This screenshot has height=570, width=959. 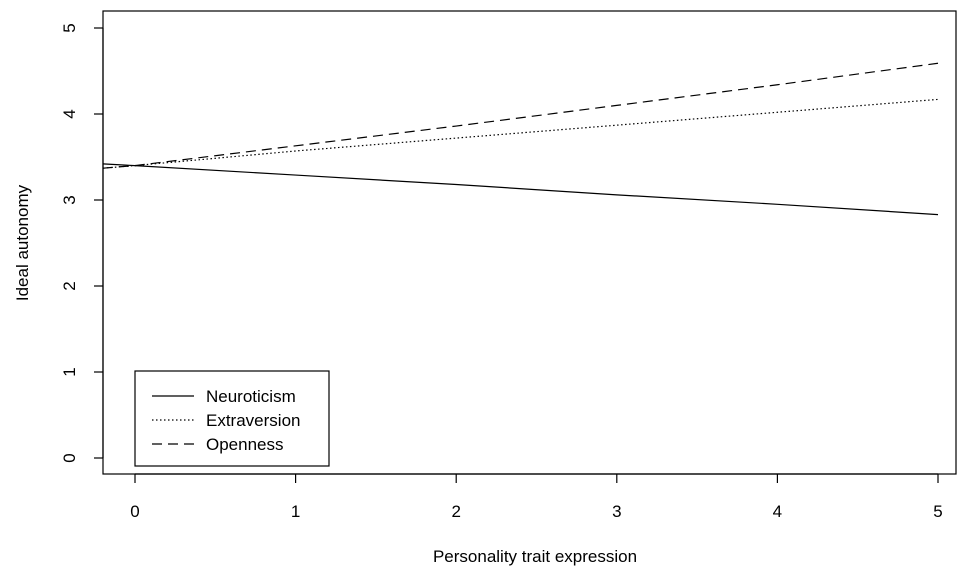 What do you see at coordinates (134, 511) in the screenshot?
I see `x-tick-label: 0` at bounding box center [134, 511].